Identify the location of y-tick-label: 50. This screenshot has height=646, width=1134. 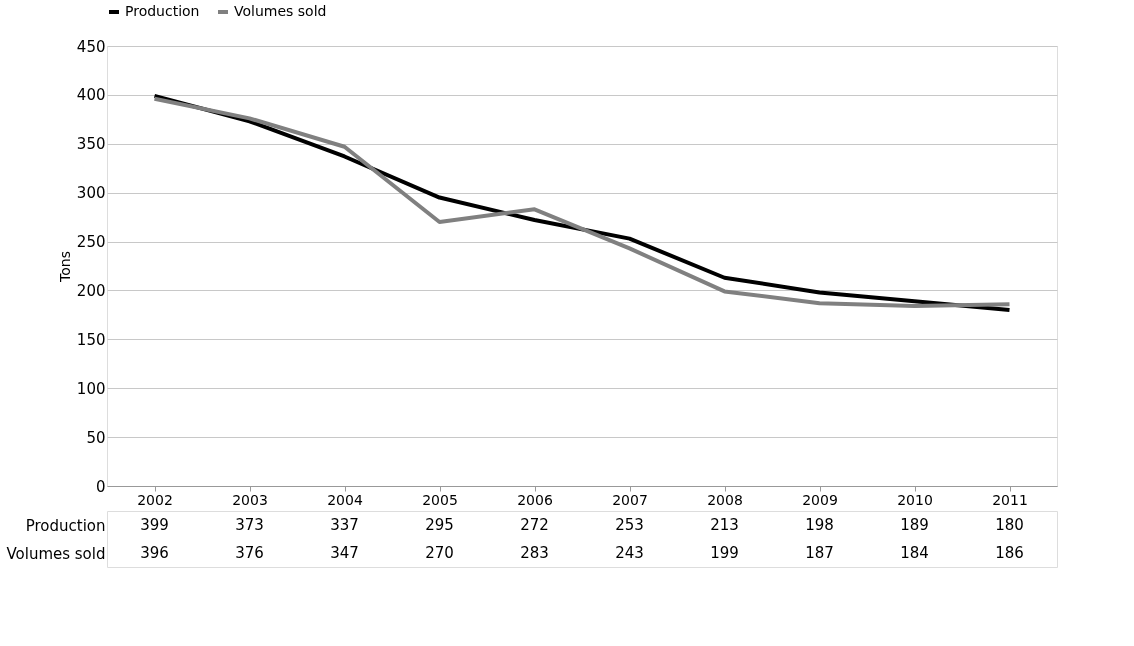
(96, 437).